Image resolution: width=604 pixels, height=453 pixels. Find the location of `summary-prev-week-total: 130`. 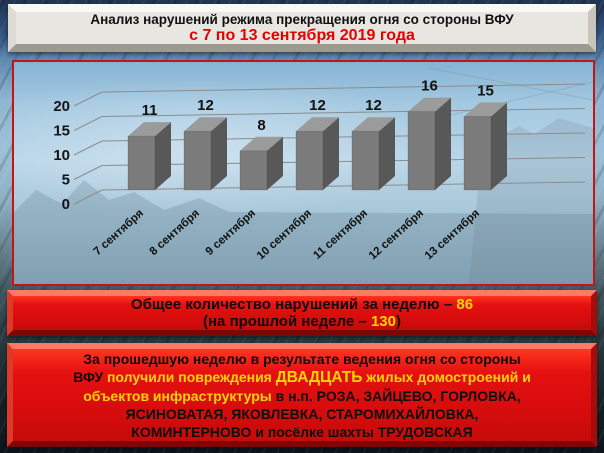

summary-prev-week-total: 130 is located at coordinates (383, 321).